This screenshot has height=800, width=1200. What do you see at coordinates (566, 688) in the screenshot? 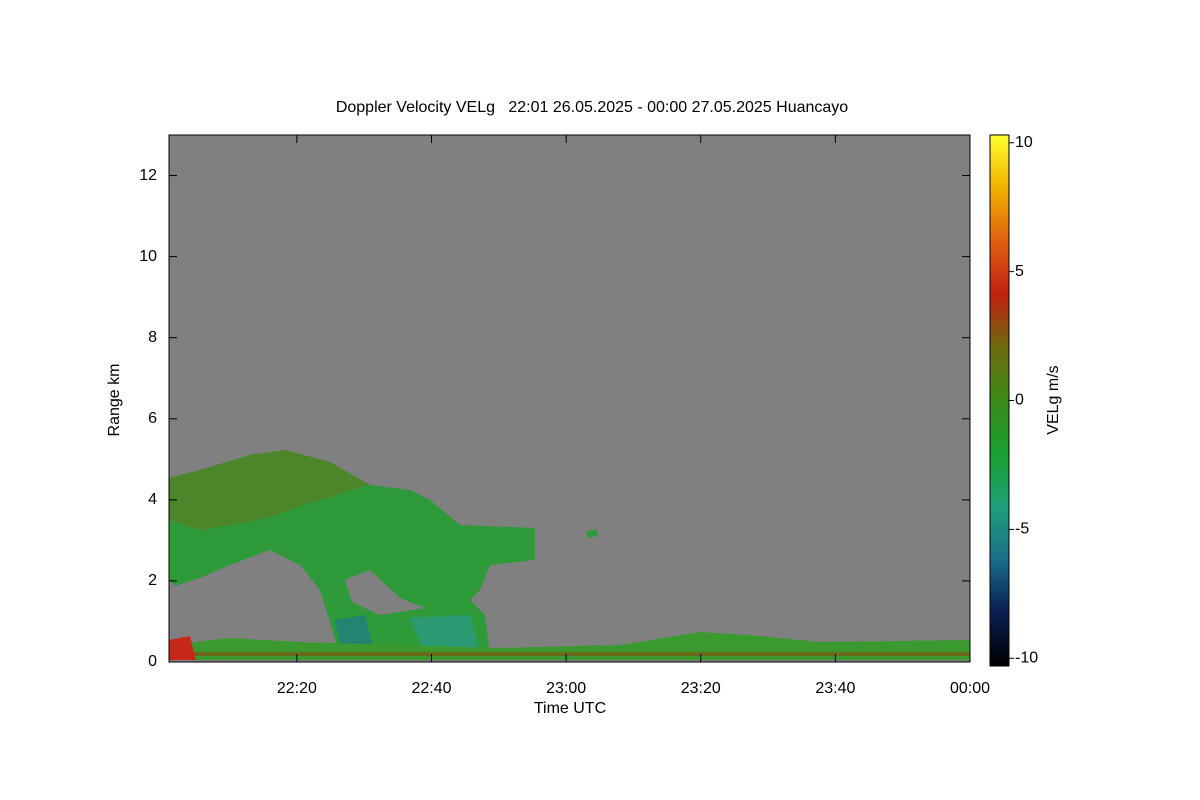
I see `x-tick-label: 23:00` at bounding box center [566, 688].